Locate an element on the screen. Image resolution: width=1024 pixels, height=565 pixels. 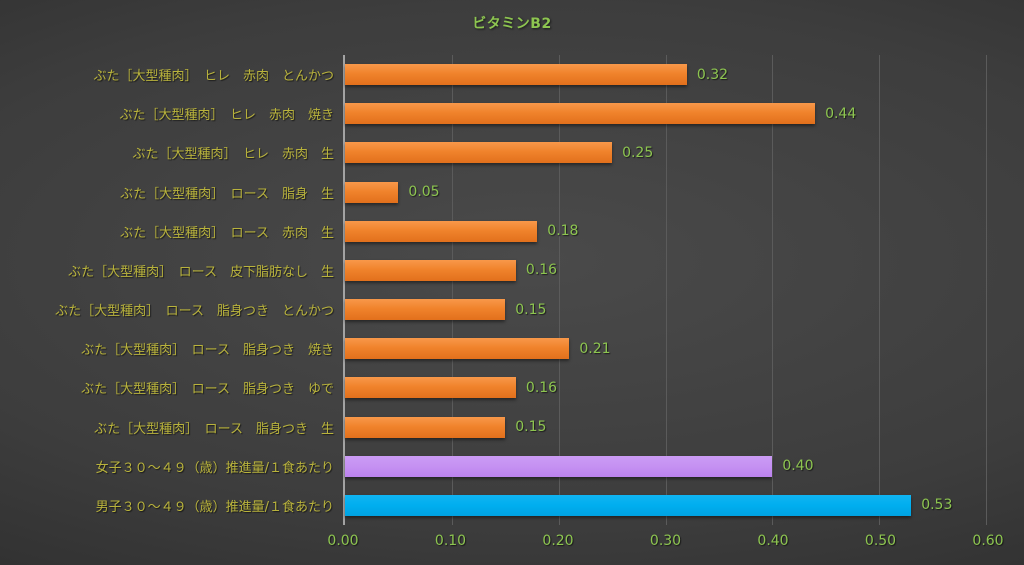
bar-row: 0.05 is located at coordinates (665, 192).